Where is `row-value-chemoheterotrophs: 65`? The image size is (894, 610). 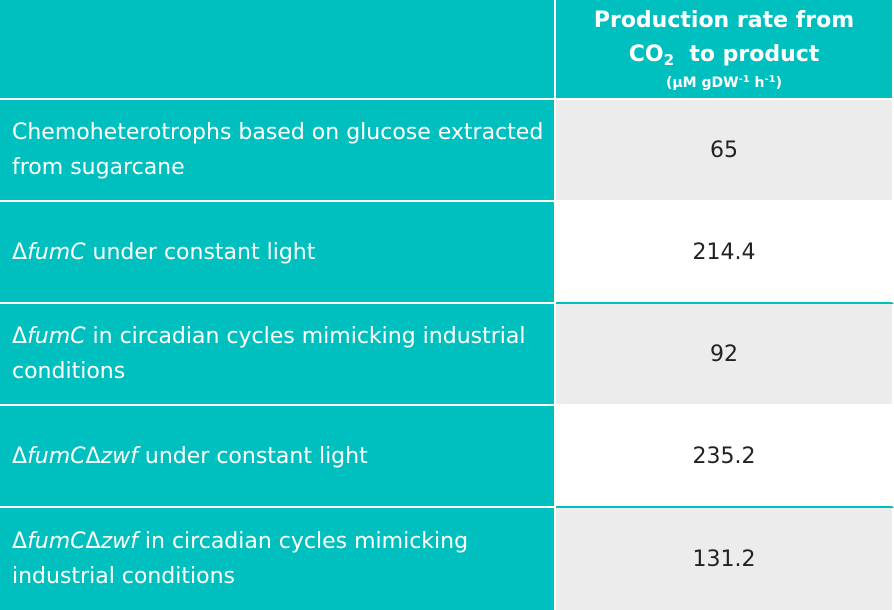
row-value-chemoheterotrophs: 65 is located at coordinates (725, 151).